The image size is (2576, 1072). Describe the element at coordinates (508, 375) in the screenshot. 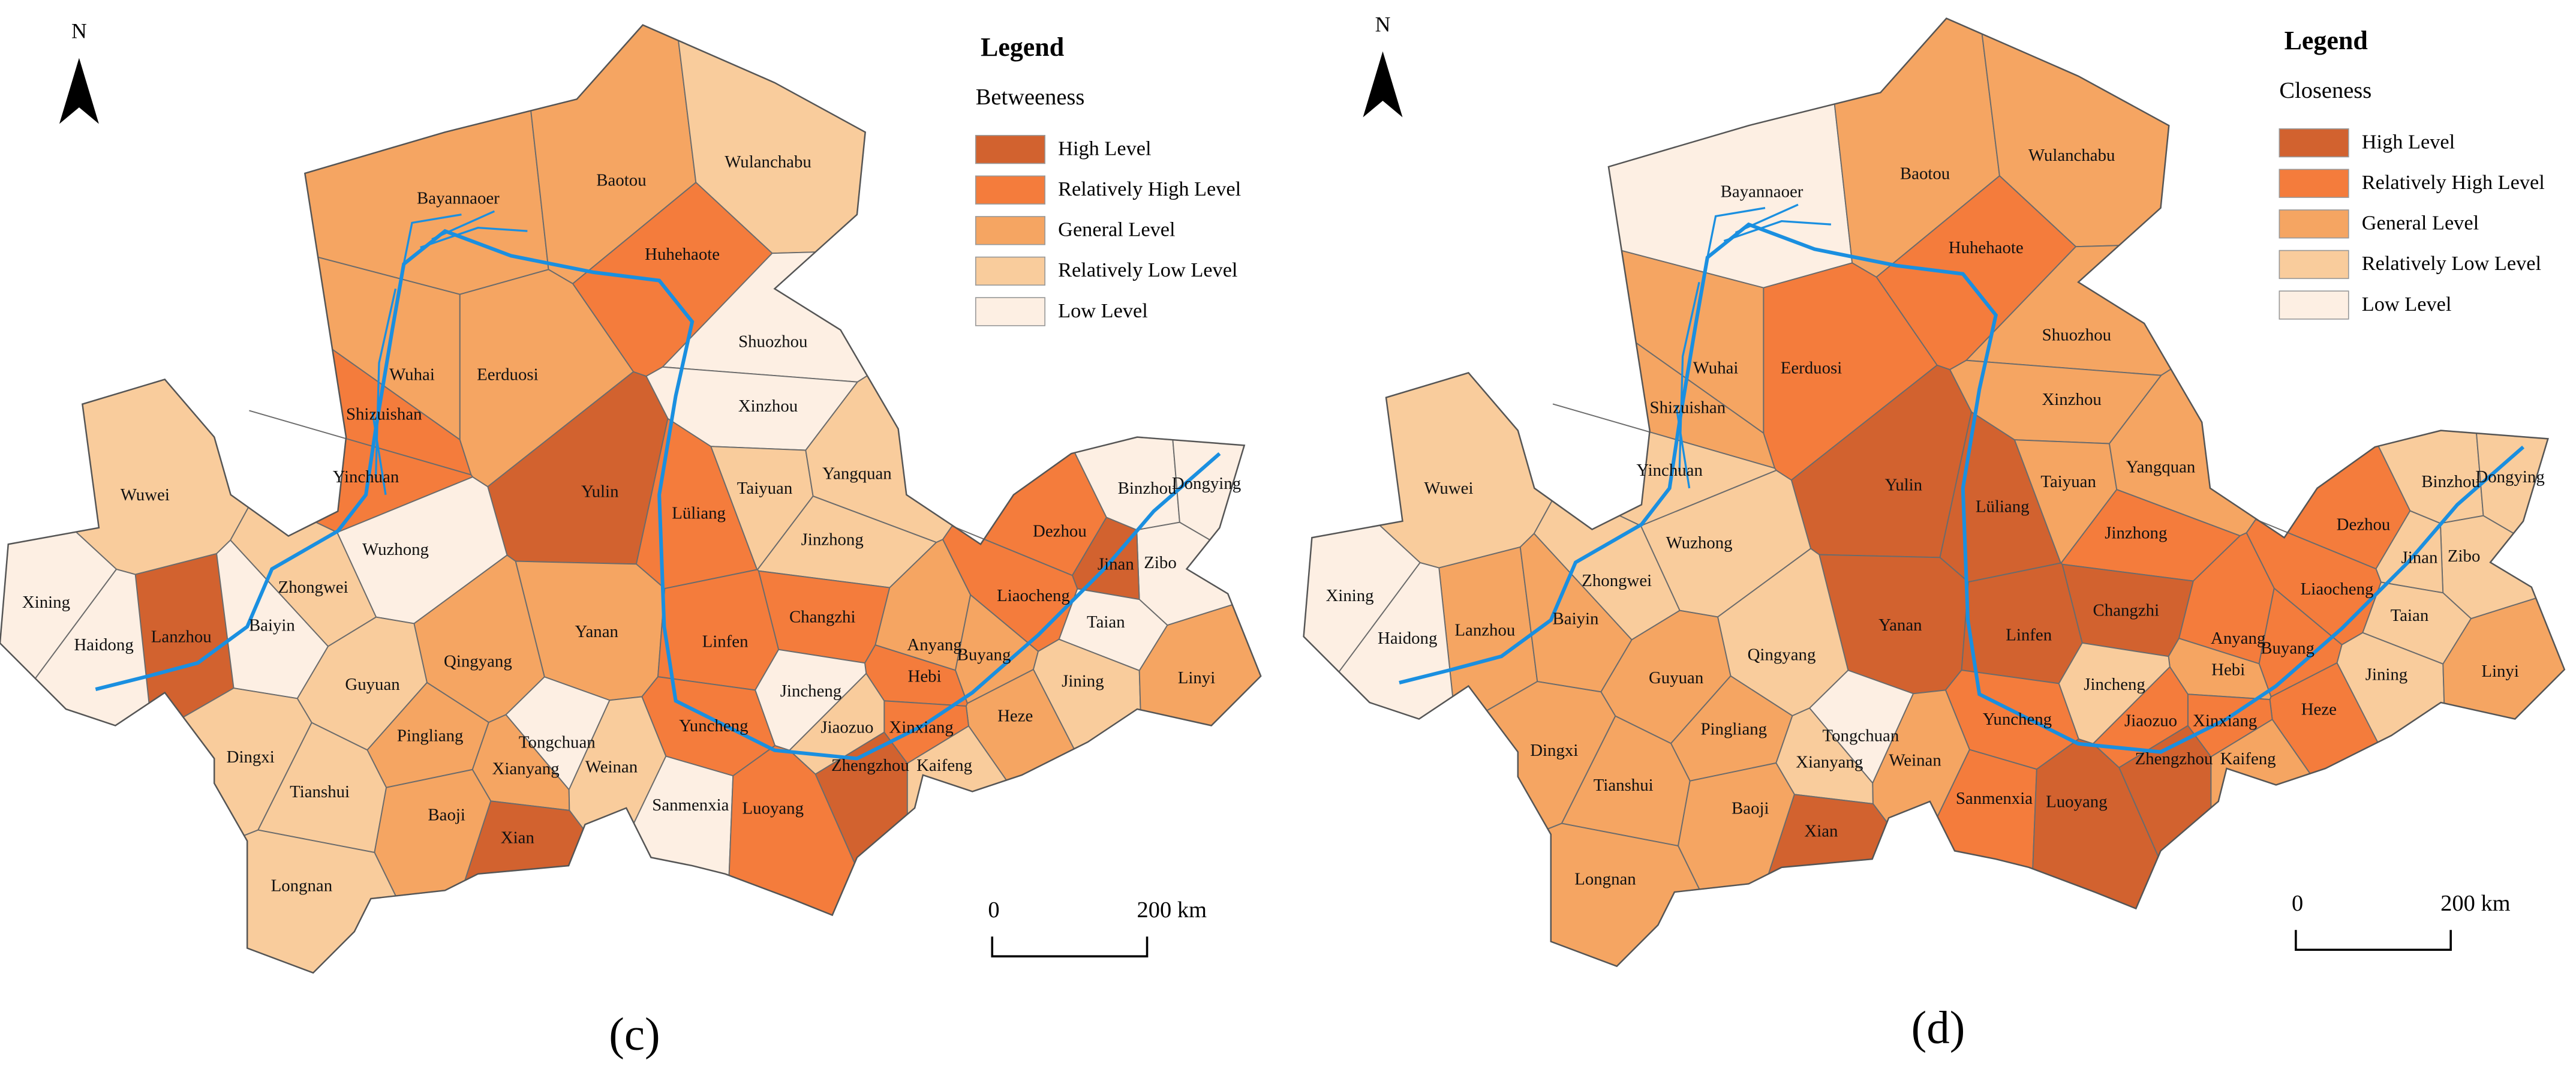

I see `city-label: Eerduosi` at that location.